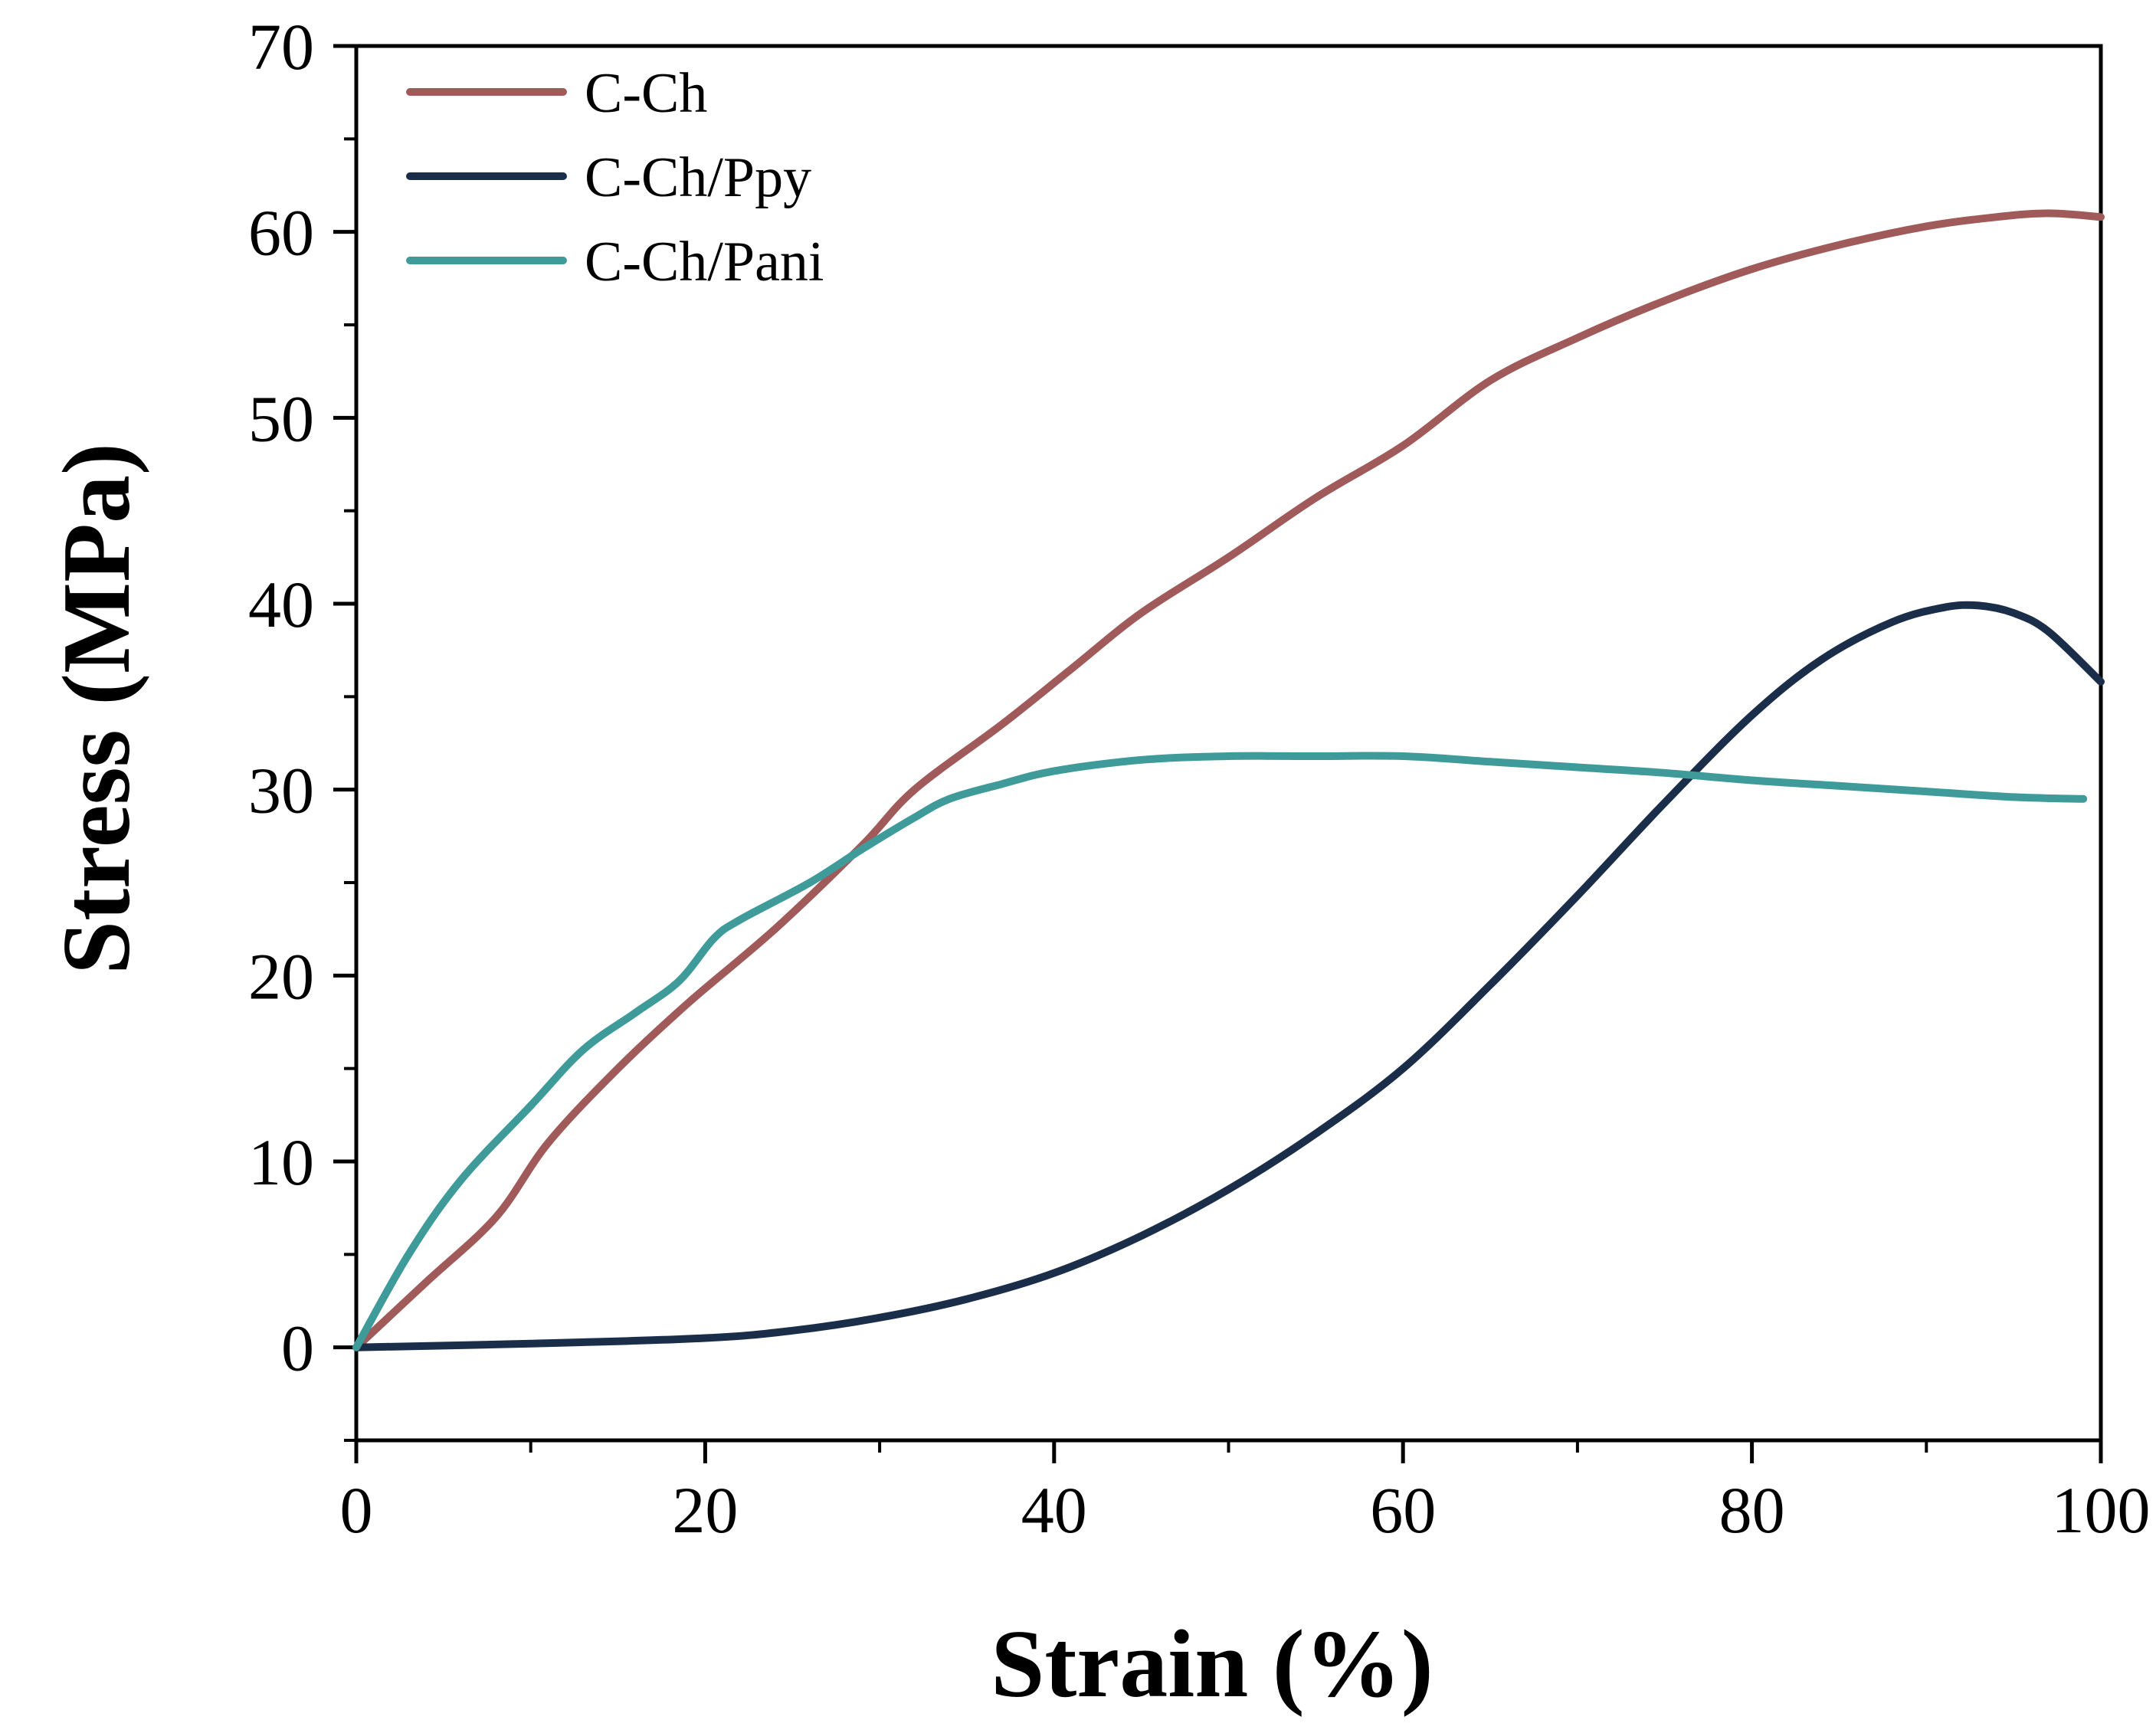  Describe the element at coordinates (704, 262) in the screenshot. I see `legend-label-c-ch-pani: C-Ch/Pani` at that location.